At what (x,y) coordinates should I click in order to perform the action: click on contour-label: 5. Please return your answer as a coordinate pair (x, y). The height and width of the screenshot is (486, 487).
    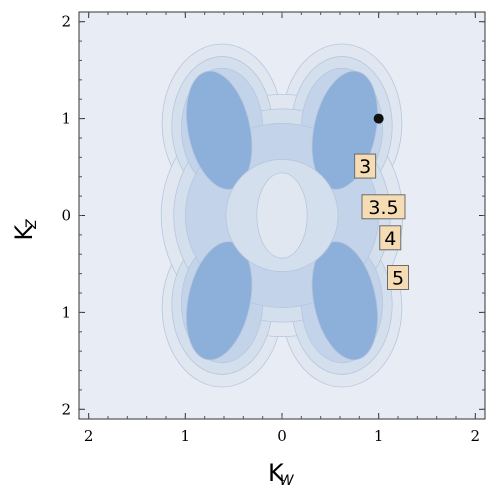
    Looking at the image, I should click on (398, 278).